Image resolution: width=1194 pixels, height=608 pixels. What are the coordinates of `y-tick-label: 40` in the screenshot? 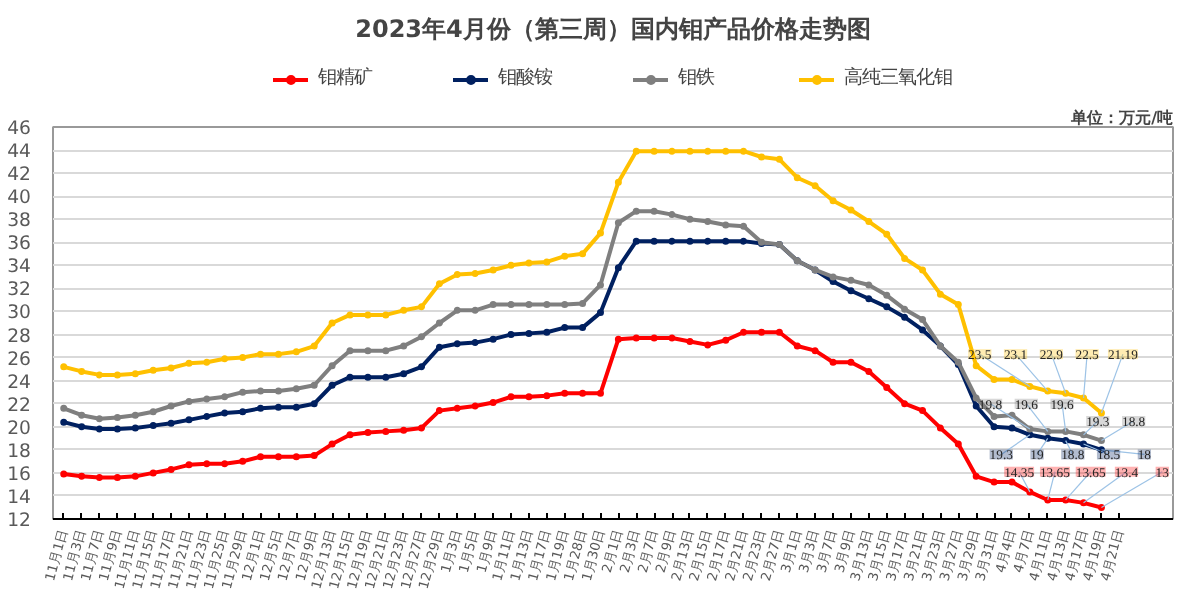 It's located at (19, 198).